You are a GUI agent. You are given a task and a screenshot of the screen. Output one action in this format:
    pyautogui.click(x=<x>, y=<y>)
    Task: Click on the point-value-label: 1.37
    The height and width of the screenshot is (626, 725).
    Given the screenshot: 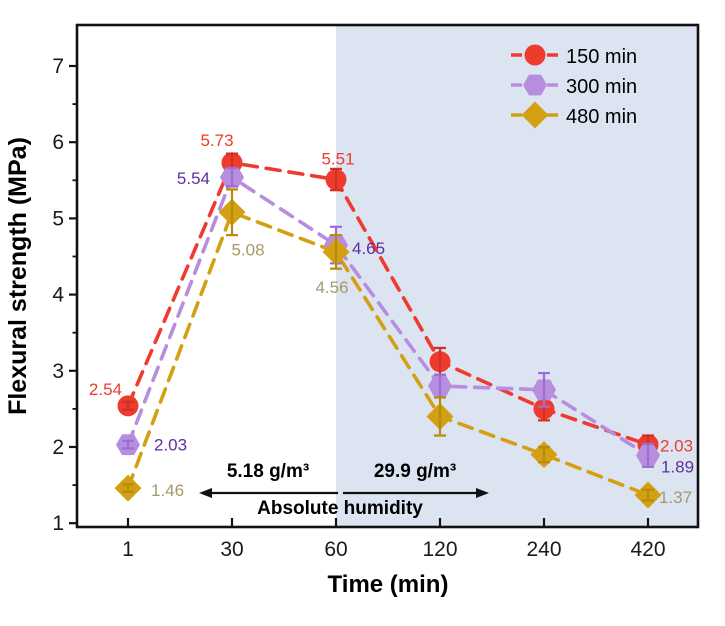 What is the action you would take?
    pyautogui.click(x=675, y=497)
    